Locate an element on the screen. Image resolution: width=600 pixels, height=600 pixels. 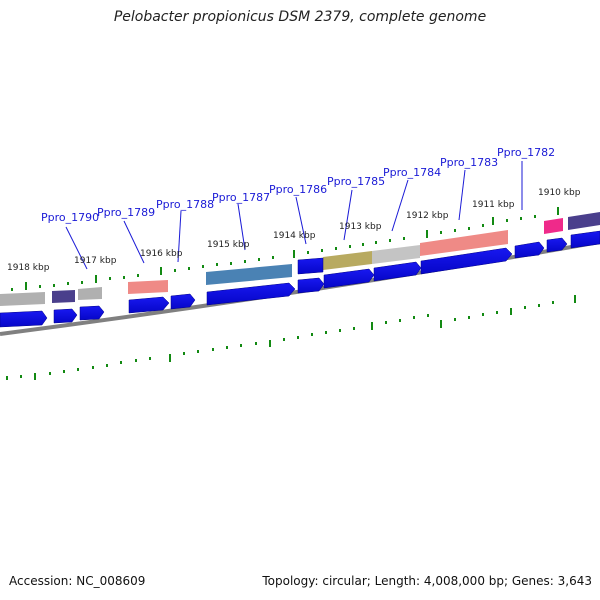
kbp-label-1913: 1913 kbp is located at coordinates (360, 227).